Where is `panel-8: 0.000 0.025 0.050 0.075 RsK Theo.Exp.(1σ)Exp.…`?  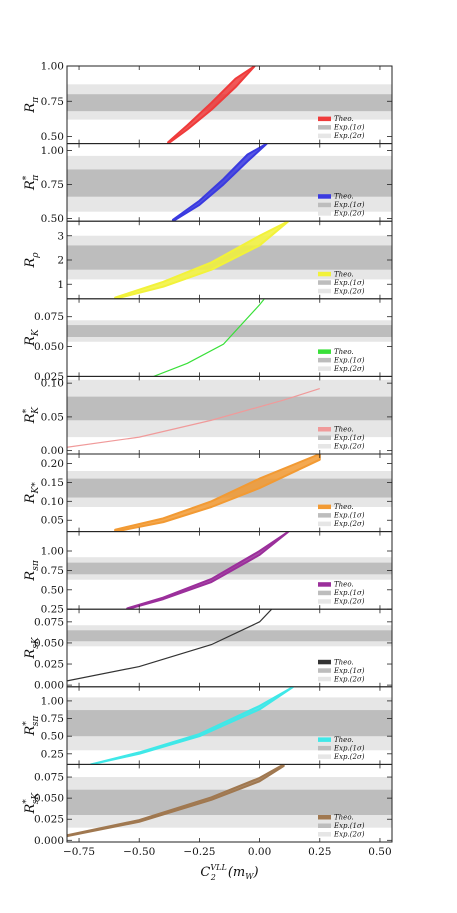 panel-8: 0.000 0.025 0.050 0.075 RsK Theo.Exp.(1σ)Exp.… is located at coordinates (208, 650).